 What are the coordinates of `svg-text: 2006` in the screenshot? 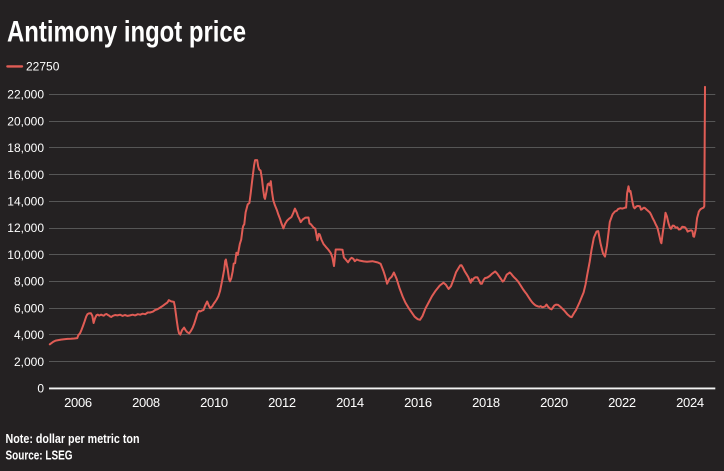 It's located at (78, 402).